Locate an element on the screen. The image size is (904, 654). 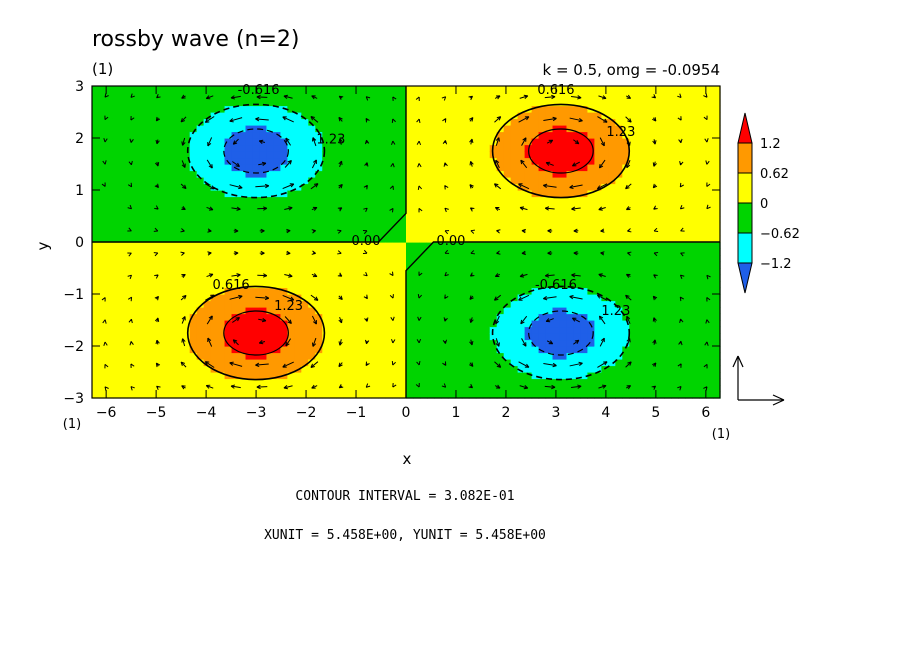
chart-subtitle-left: (1) is located at coordinates (102, 69).